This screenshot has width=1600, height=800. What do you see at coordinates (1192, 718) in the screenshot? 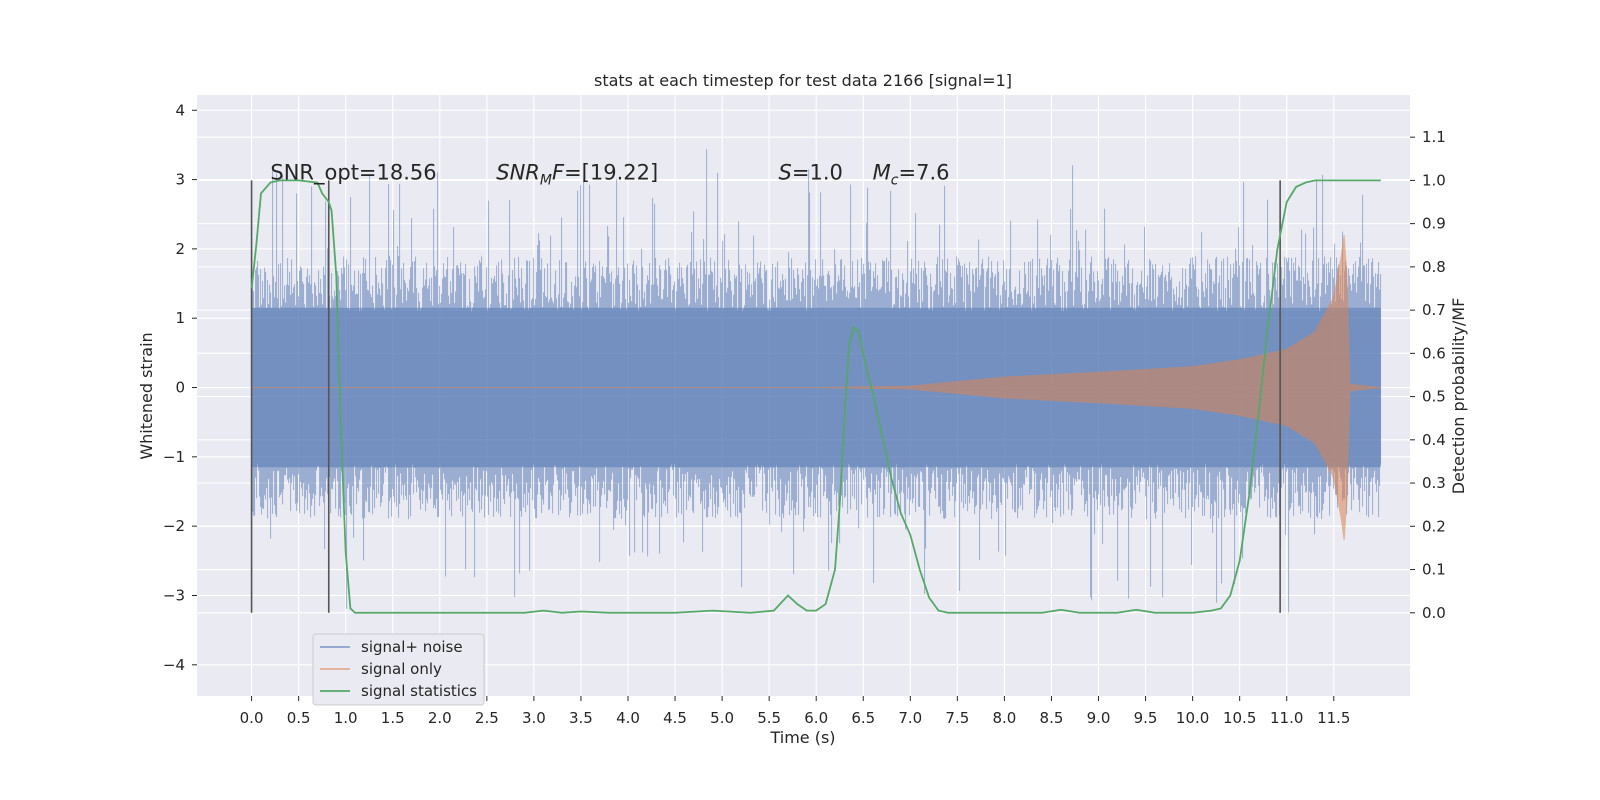
I see `x-tick-label: 10.0` at bounding box center [1192, 718].